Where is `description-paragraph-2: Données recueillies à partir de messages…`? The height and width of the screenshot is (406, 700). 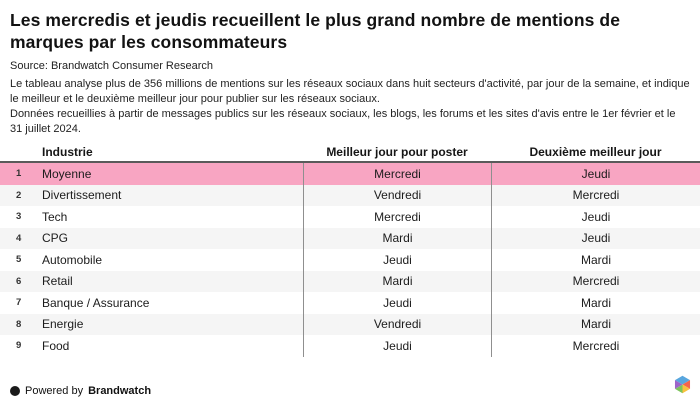 description-paragraph-2: Données recueillies à partir de messages… is located at coordinates (343, 121).